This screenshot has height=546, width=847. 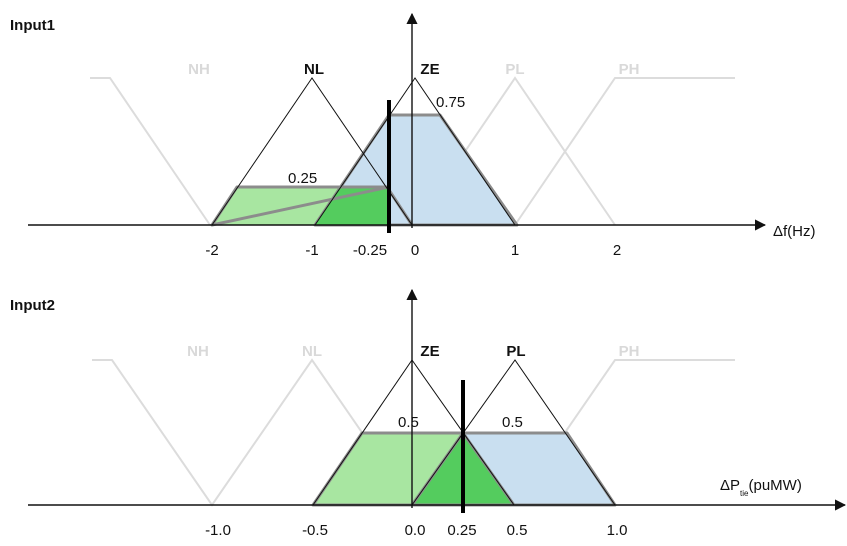 I want to click on input1-tick: 0, so click(x=415, y=250).